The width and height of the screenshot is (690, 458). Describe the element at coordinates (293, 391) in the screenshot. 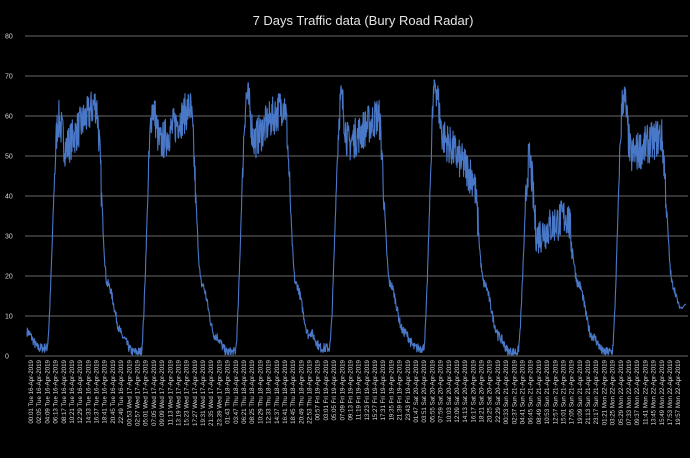

I see `x-tick-label: 18:45 Thu 18-Apr-2019` at that location.